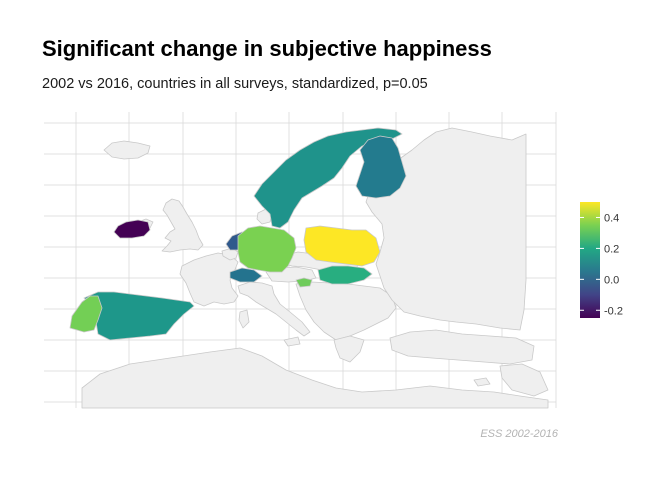 This screenshot has width=672, height=480. I want to click on region-cyprus, so click(482, 382).